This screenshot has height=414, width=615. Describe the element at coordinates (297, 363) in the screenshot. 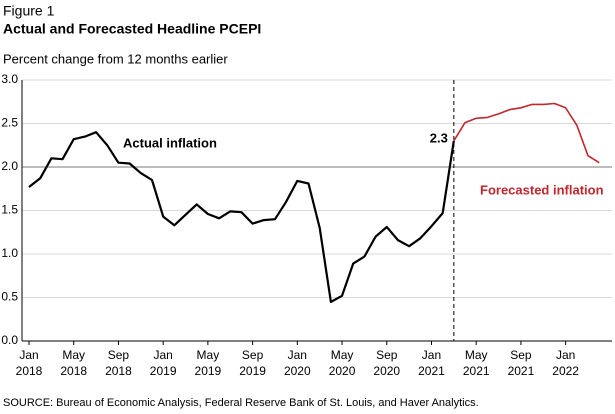

I see `x-tick-label: Jan 2020` at that location.